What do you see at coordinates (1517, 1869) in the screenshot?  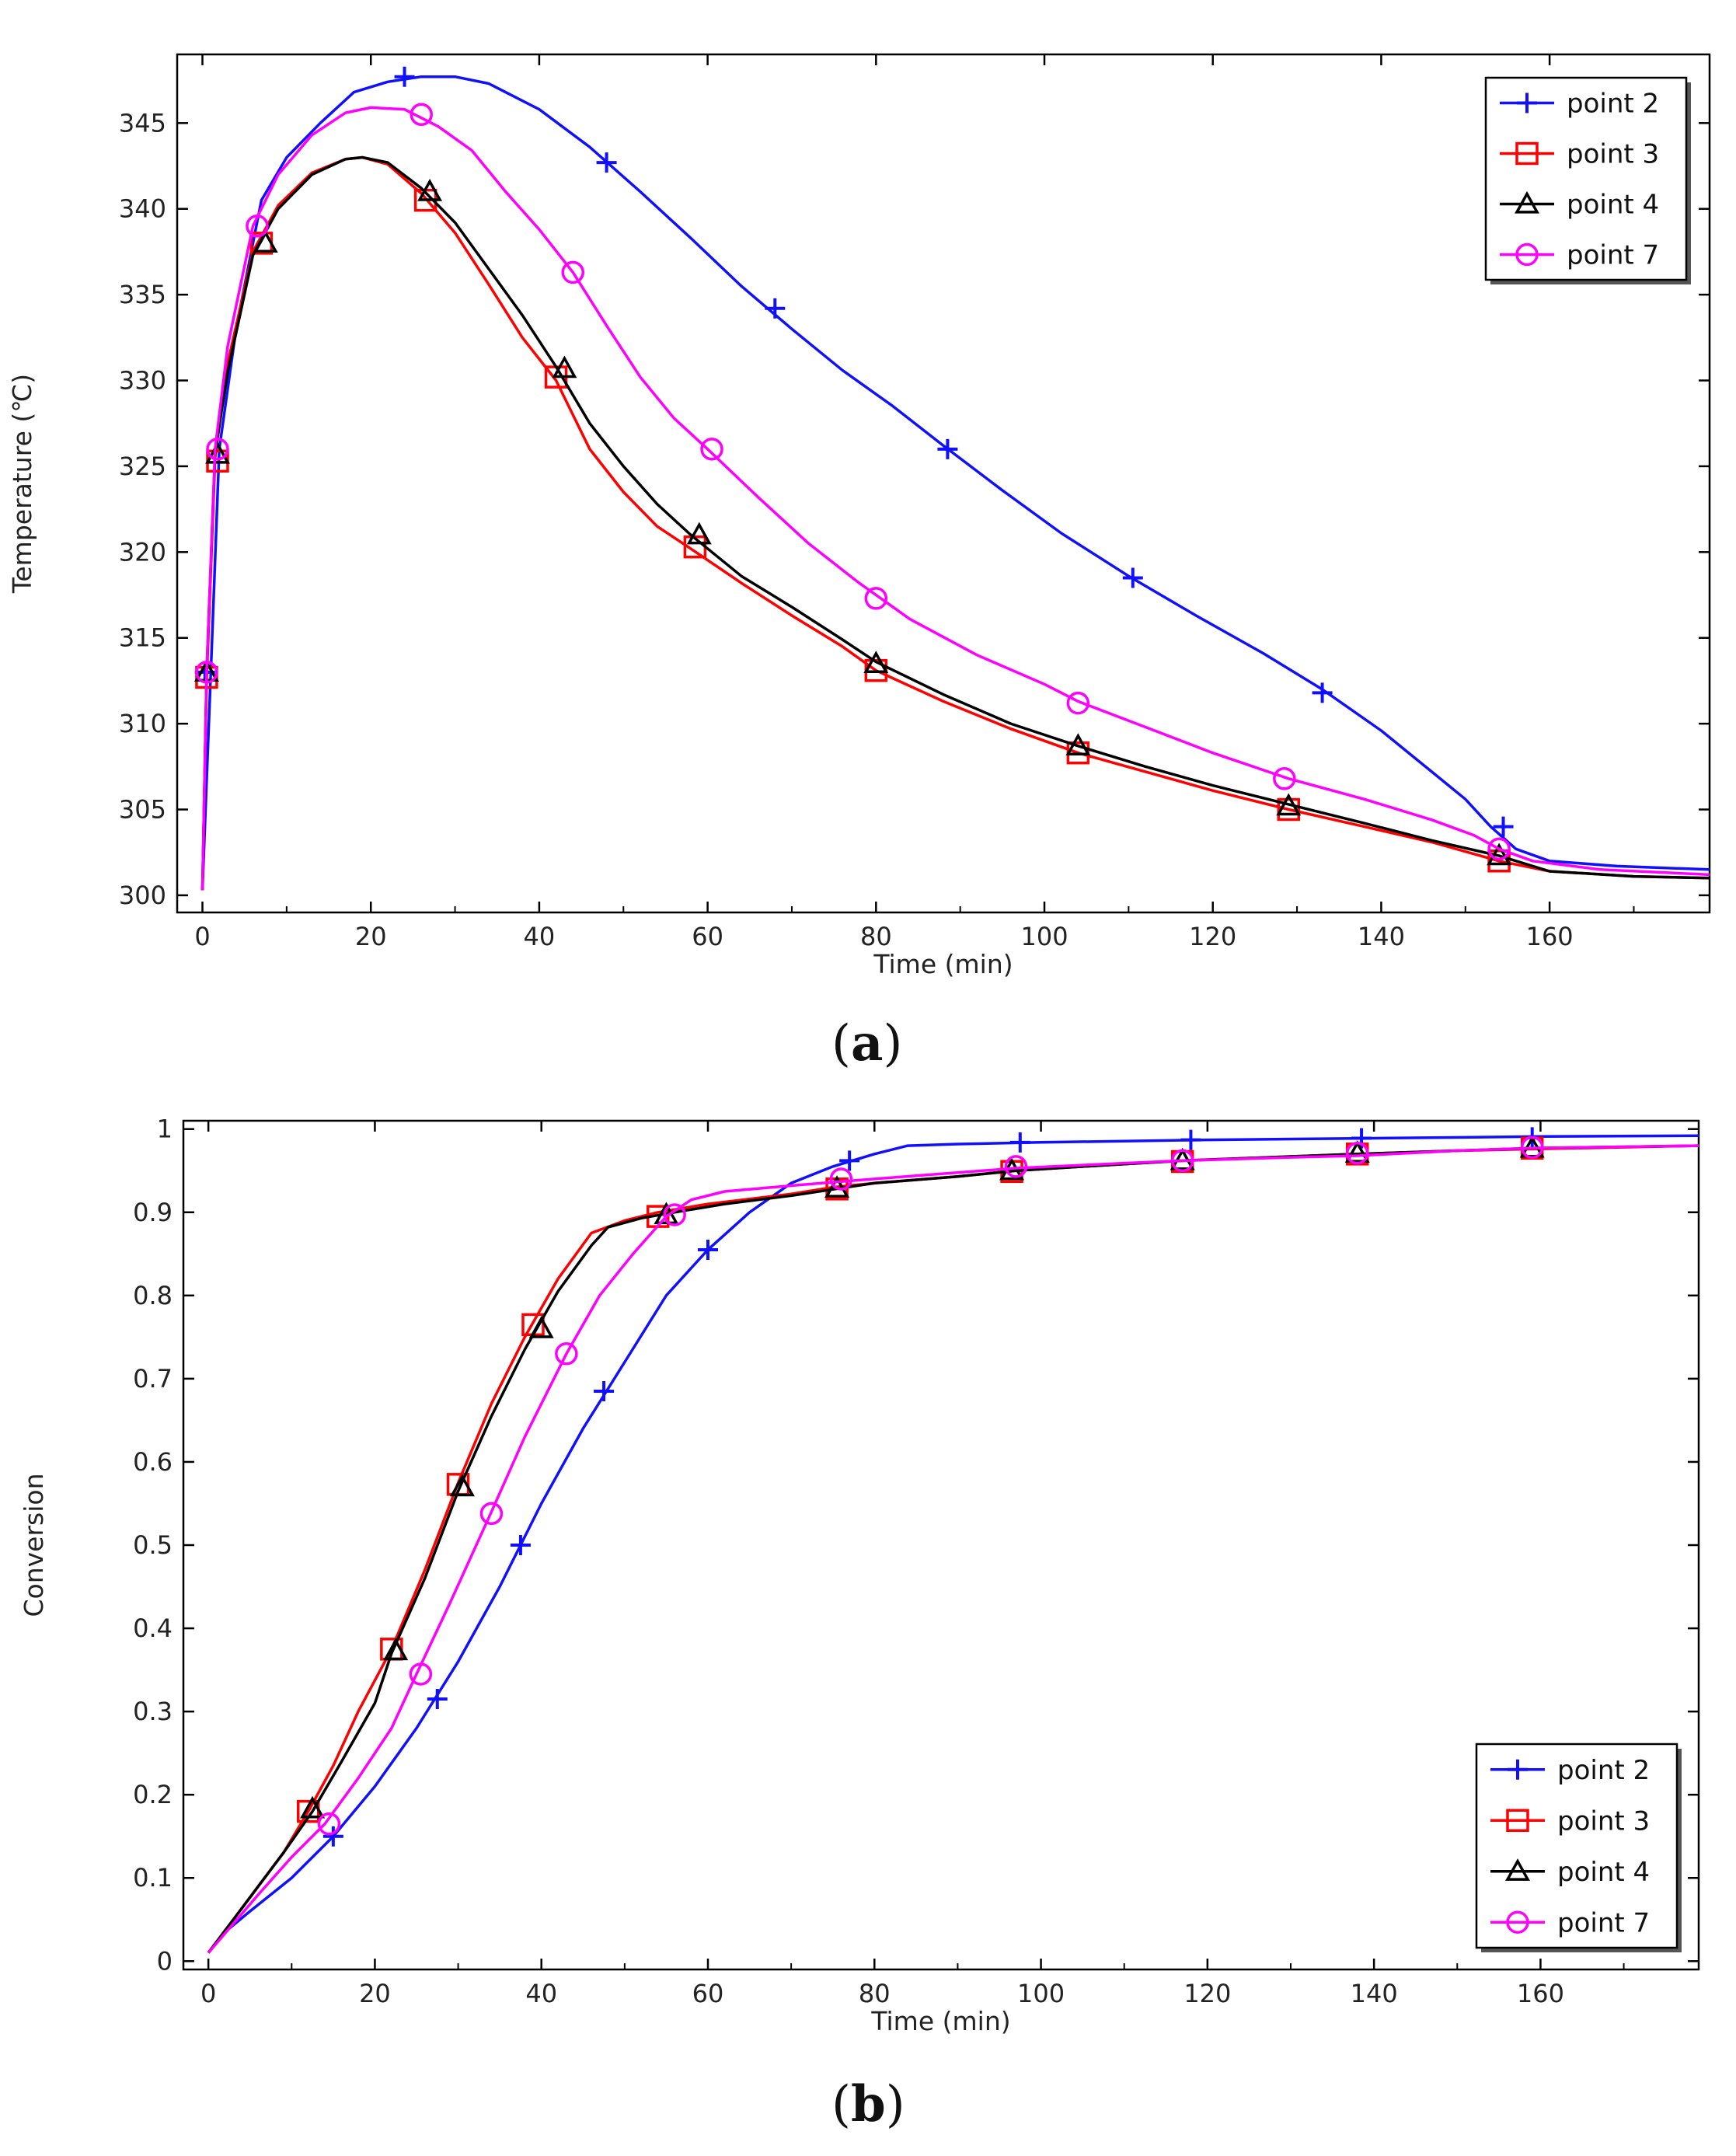 I see `chart-b-legend-marker-point4` at bounding box center [1517, 1869].